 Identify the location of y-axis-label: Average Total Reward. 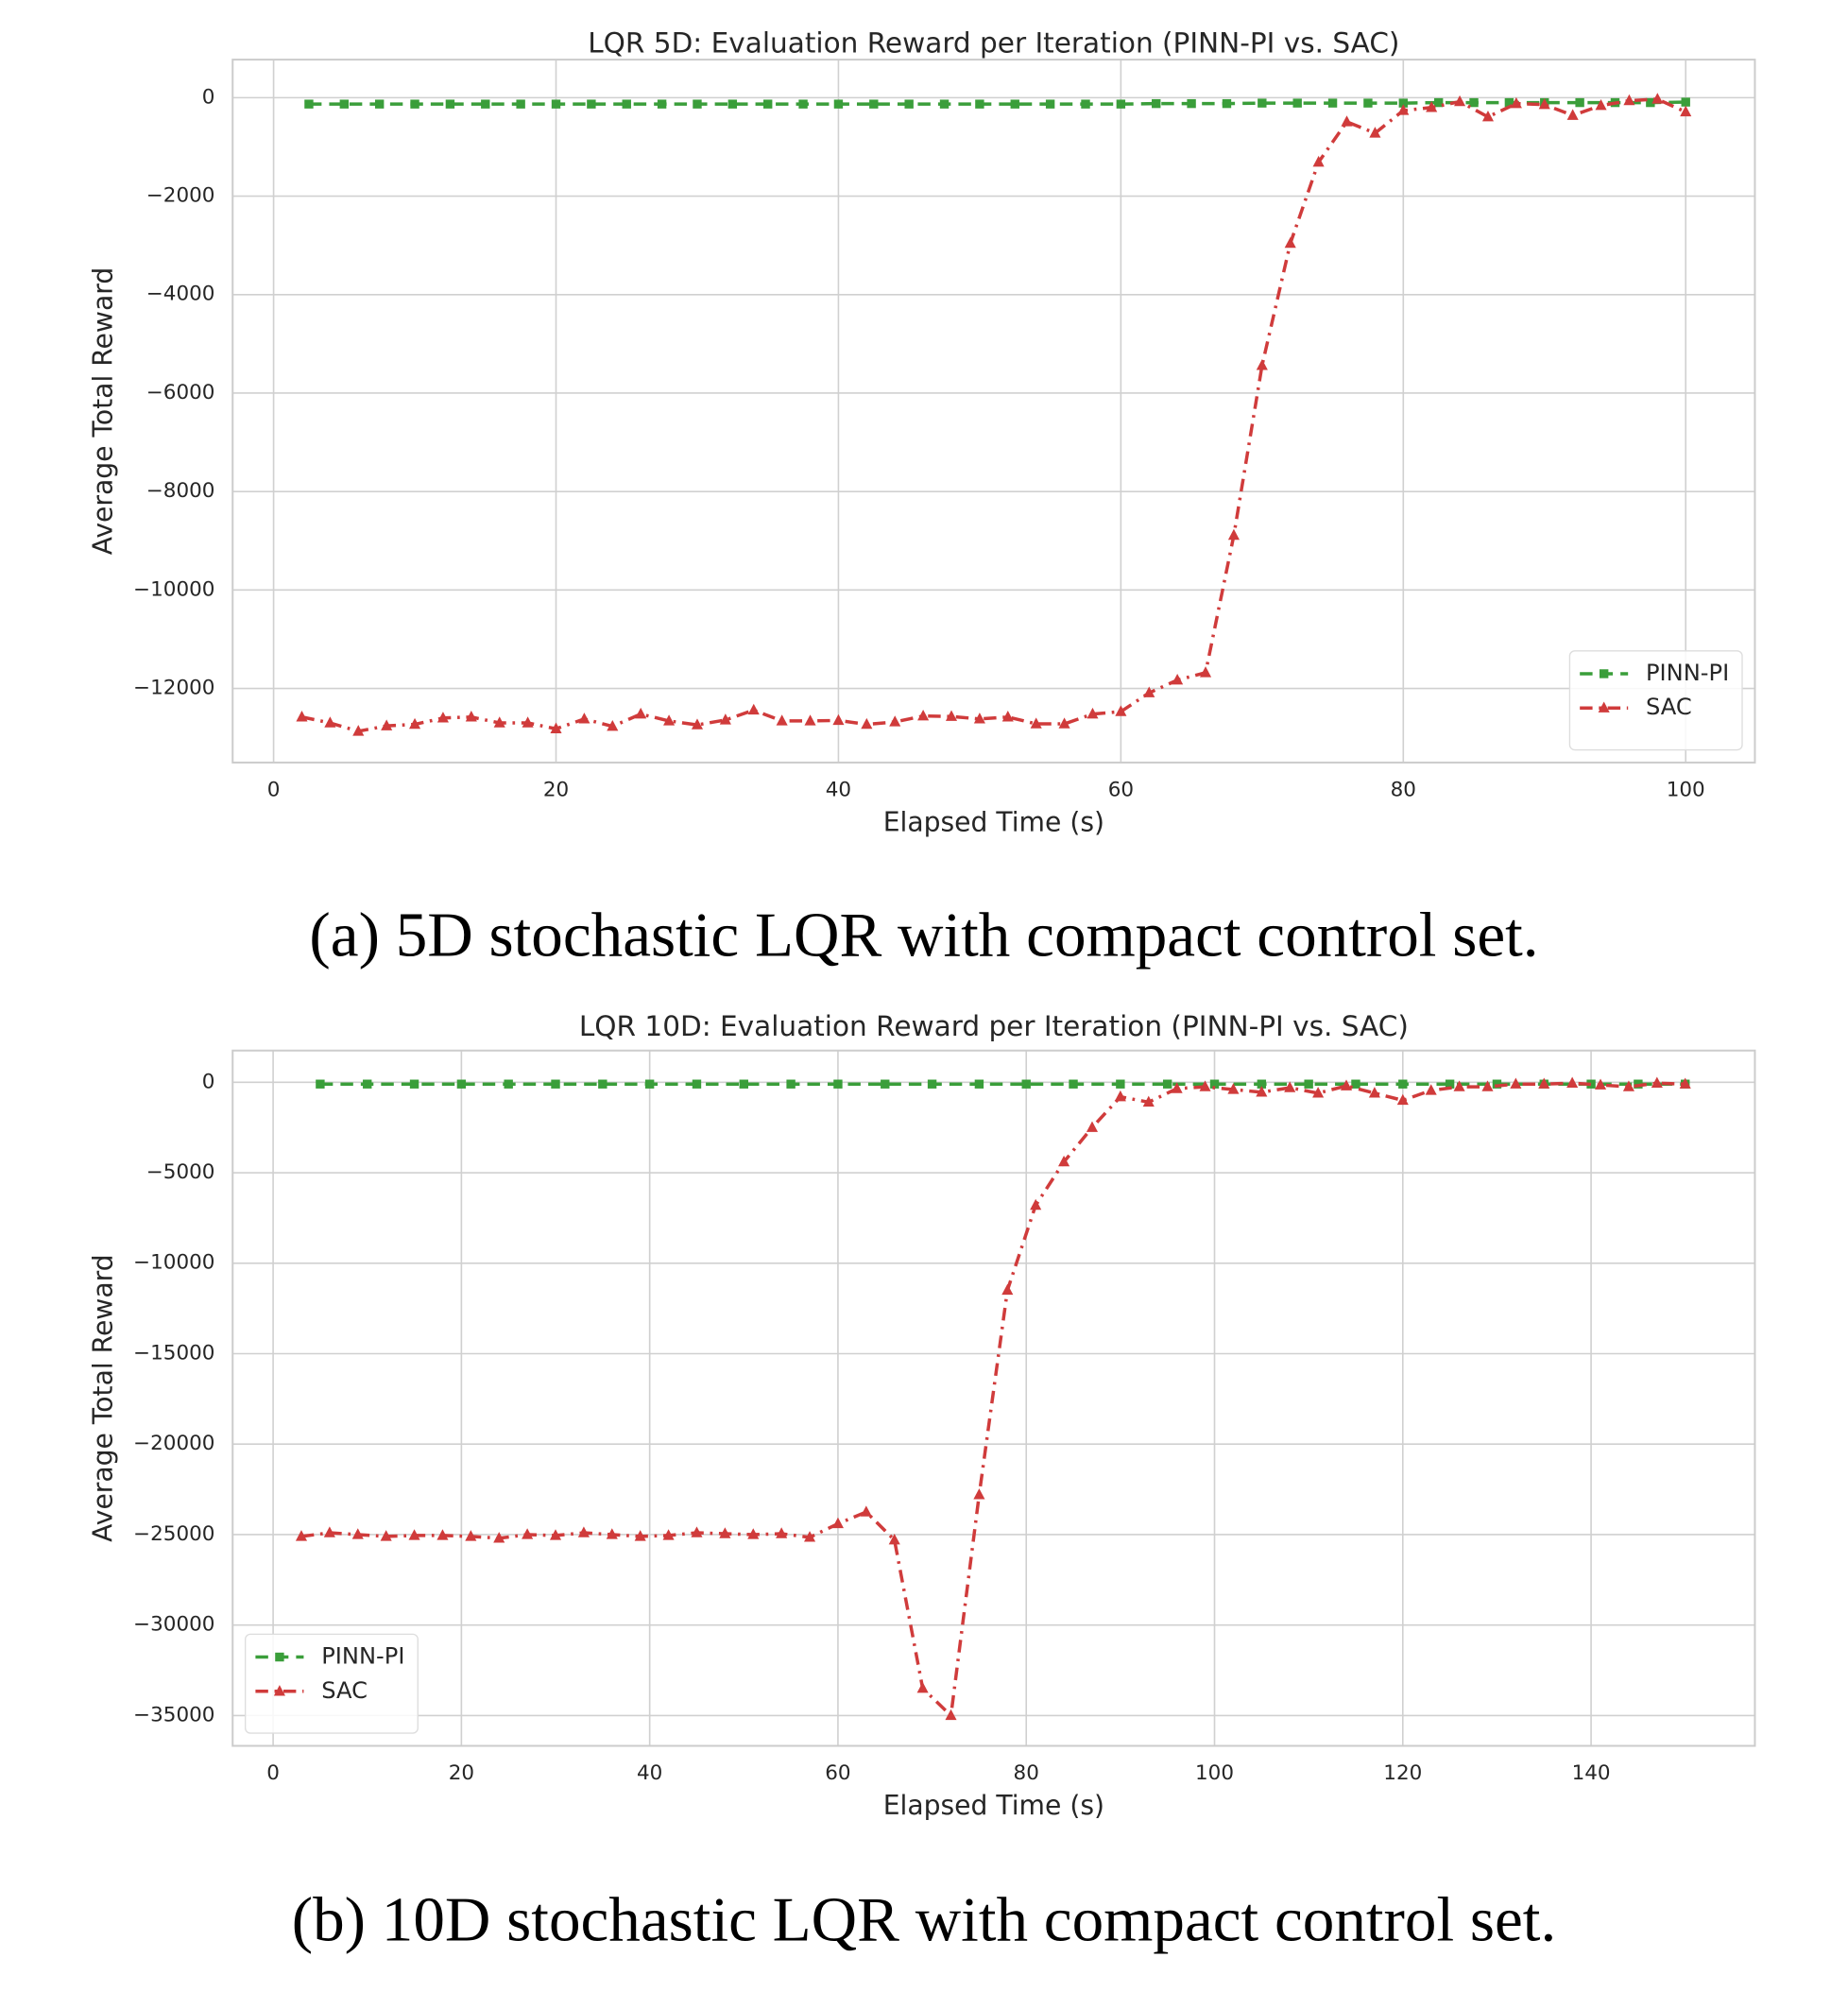
(103, 1397).